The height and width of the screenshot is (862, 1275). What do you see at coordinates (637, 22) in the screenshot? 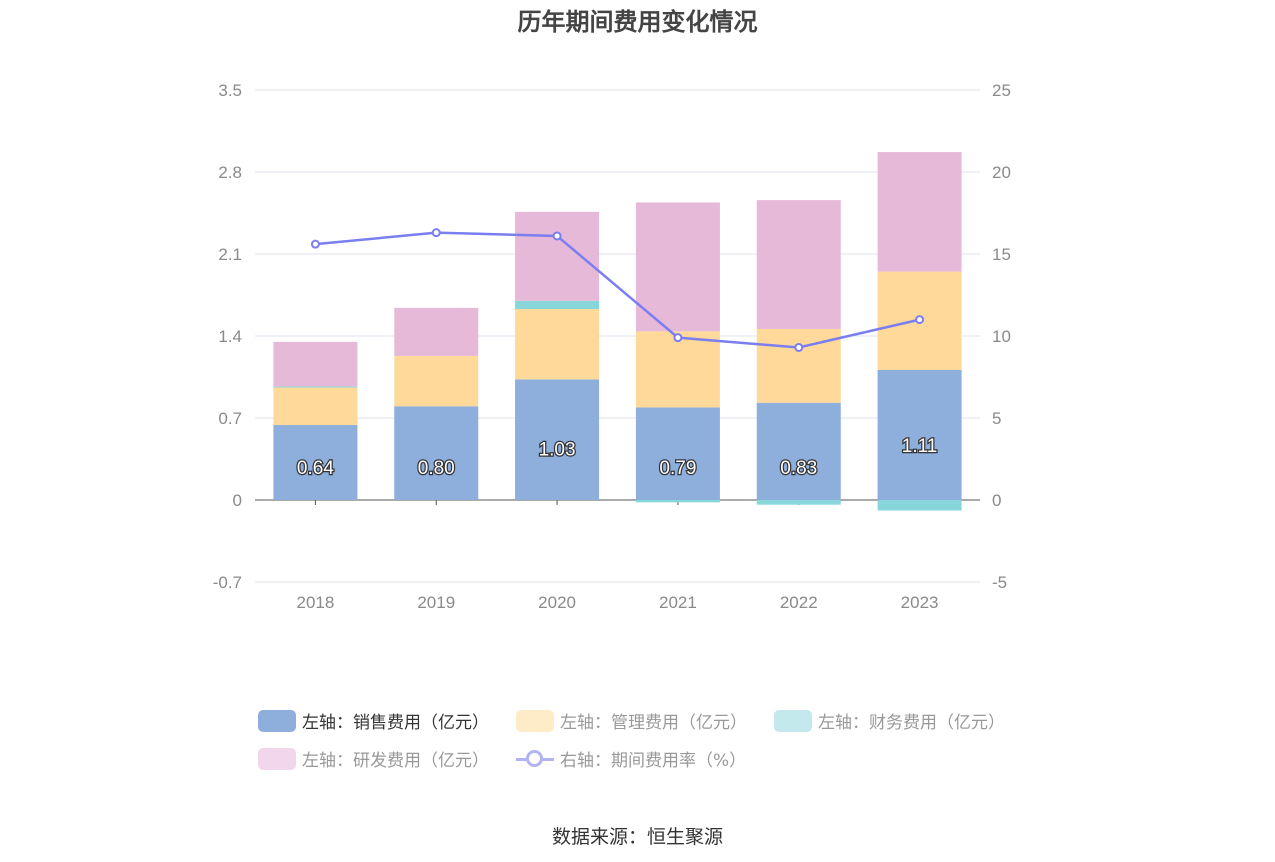
I see `chart-title: 历年期间费用变化情况` at bounding box center [637, 22].